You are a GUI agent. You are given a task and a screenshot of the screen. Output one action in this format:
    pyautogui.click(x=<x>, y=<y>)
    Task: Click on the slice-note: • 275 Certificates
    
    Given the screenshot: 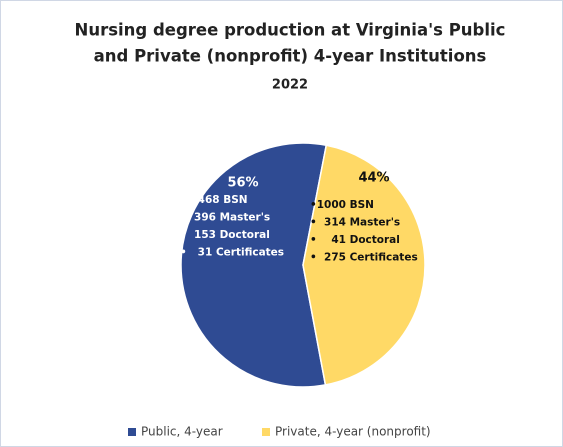 What is the action you would take?
    pyautogui.click(x=364, y=258)
    